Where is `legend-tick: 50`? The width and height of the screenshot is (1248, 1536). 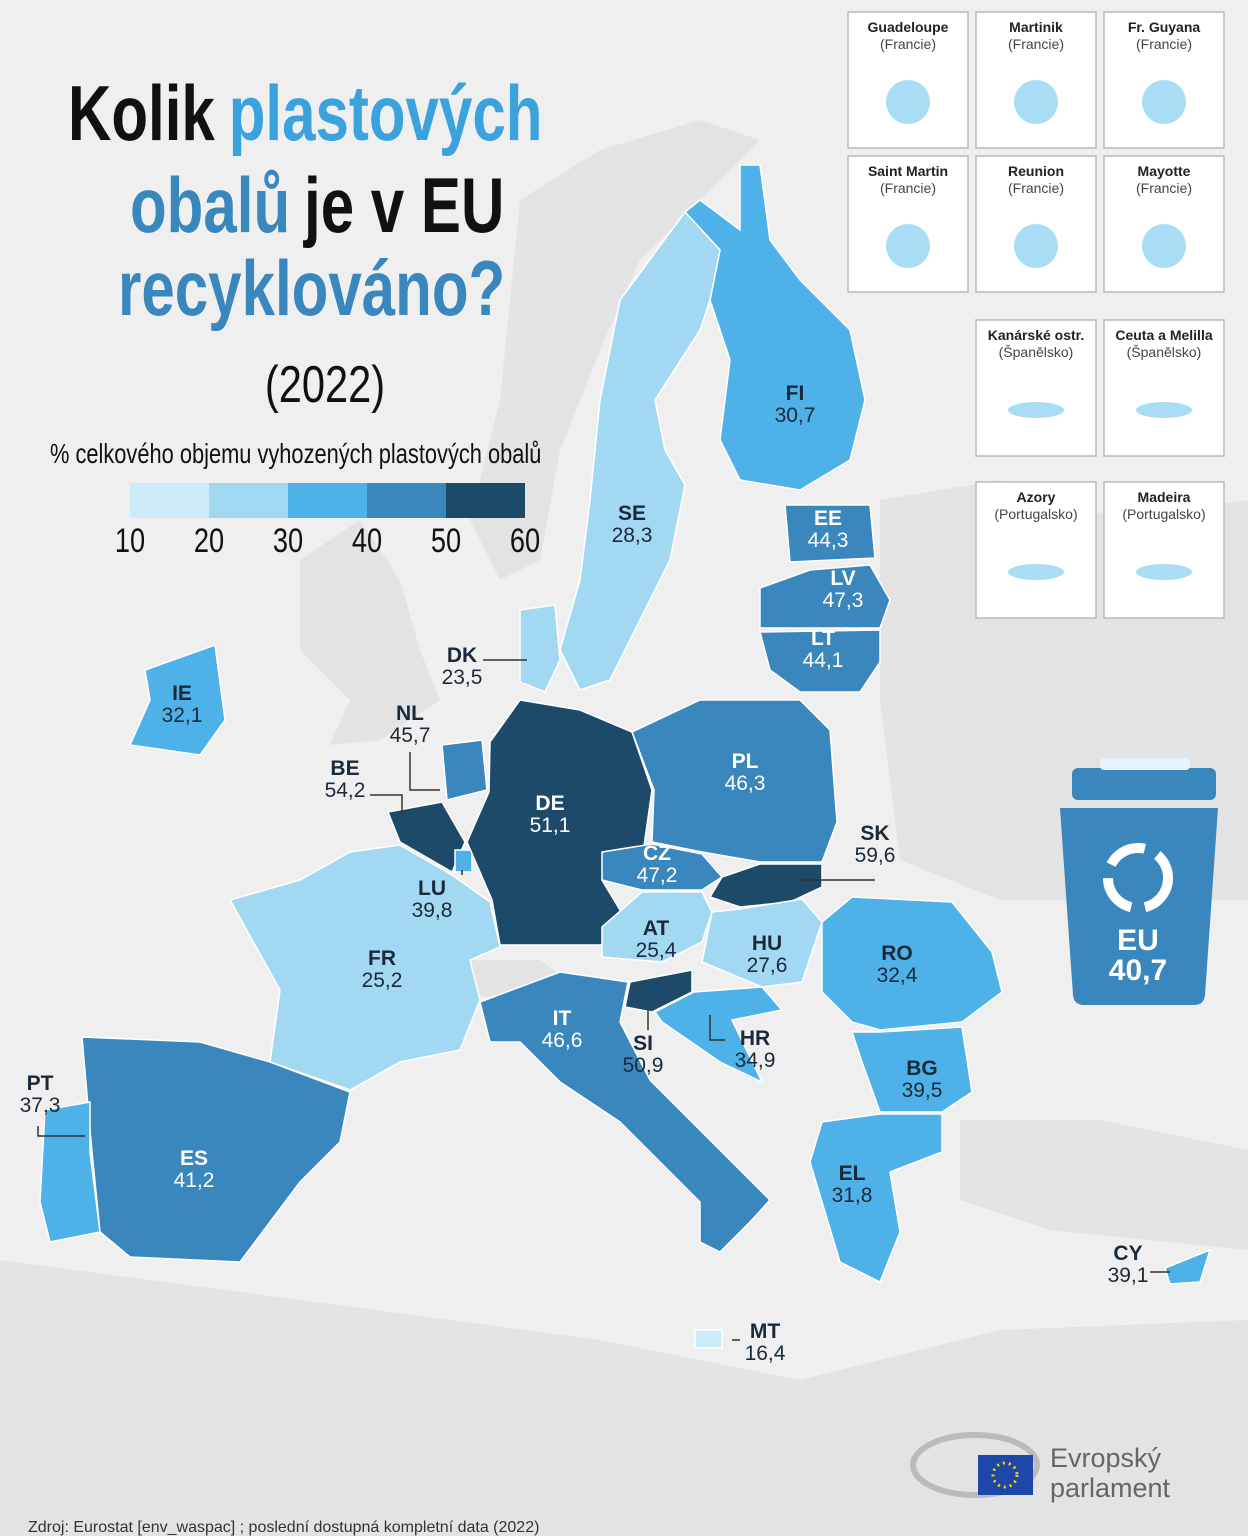
legend-tick: 50 is located at coordinates (446, 540).